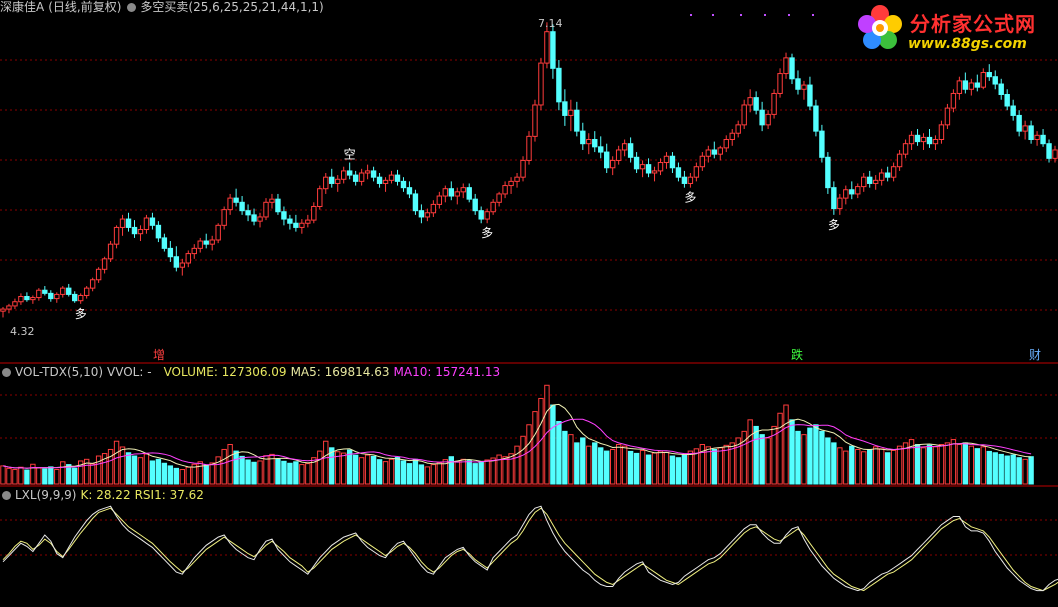 Image resolution: width=1058 pixels, height=607 pixels. What do you see at coordinates (530, 548) in the screenshot?
I see `lxl-lines` at bounding box center [530, 548].